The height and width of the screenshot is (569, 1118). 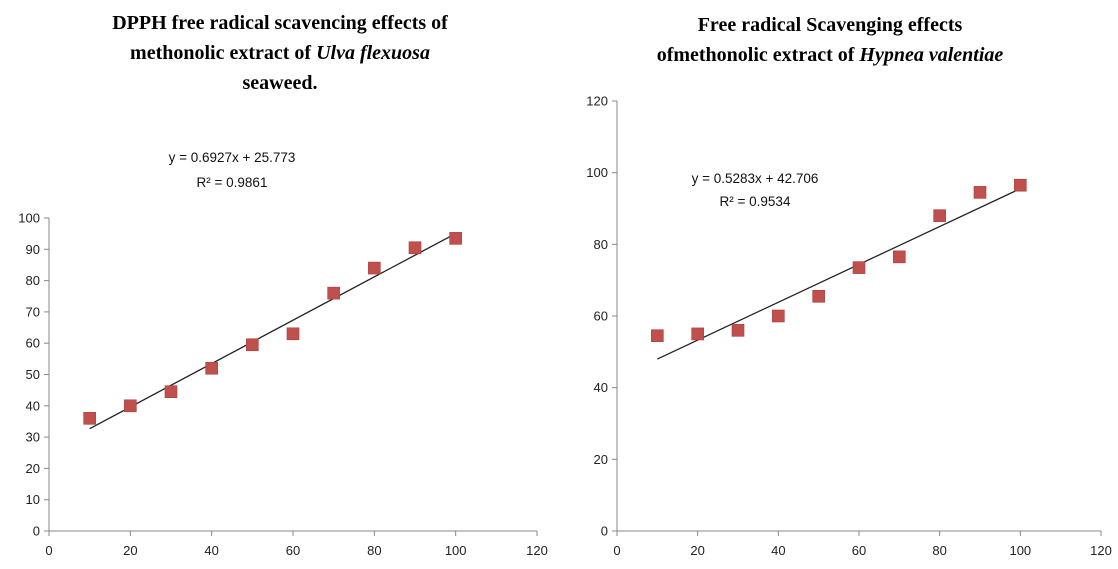 What do you see at coordinates (755, 201) in the screenshot?
I see `r-squared-right: R² = 0.9534` at bounding box center [755, 201].